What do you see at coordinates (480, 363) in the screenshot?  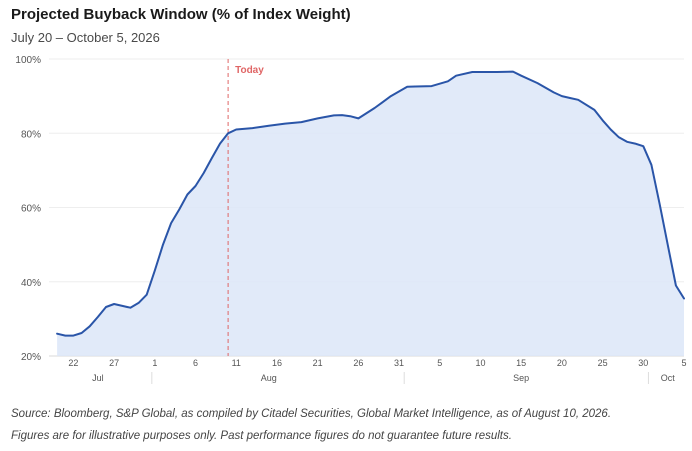 I see `x-tick-label: 10` at bounding box center [480, 363].